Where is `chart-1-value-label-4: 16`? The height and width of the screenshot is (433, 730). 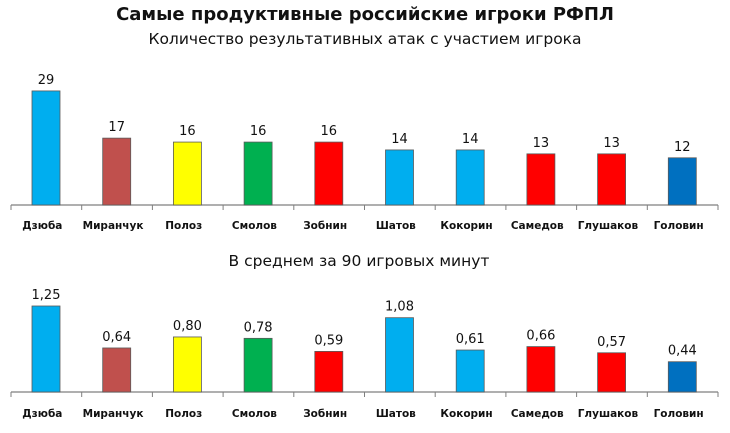
chart-1-value-label-4: 16 is located at coordinates (258, 131).